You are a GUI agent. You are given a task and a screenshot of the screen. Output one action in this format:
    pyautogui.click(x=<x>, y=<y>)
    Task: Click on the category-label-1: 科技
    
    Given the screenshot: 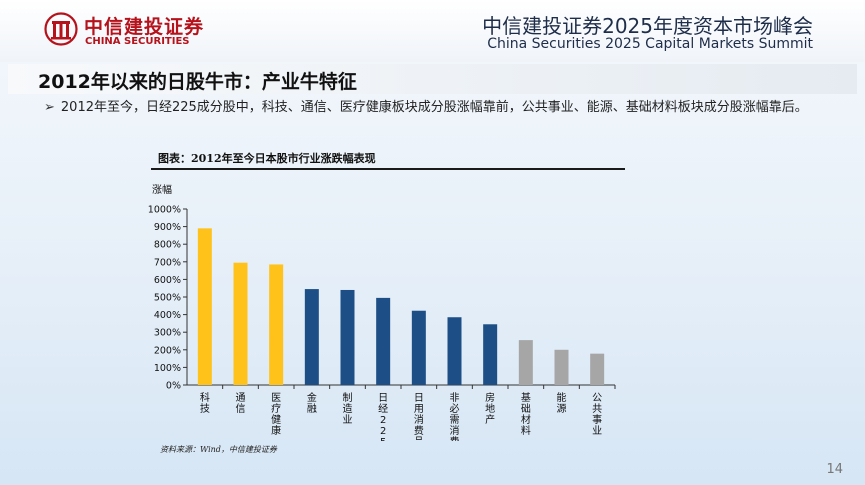 What is the action you would take?
    pyautogui.click(x=205, y=403)
    